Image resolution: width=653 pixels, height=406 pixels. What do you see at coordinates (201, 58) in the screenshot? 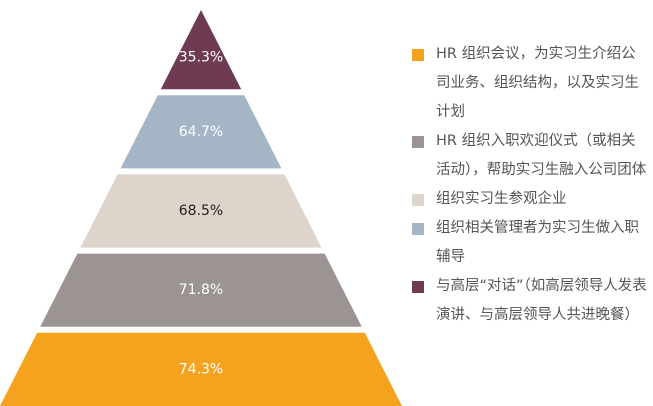
I see `value-label: 35.3%` at bounding box center [201, 58].